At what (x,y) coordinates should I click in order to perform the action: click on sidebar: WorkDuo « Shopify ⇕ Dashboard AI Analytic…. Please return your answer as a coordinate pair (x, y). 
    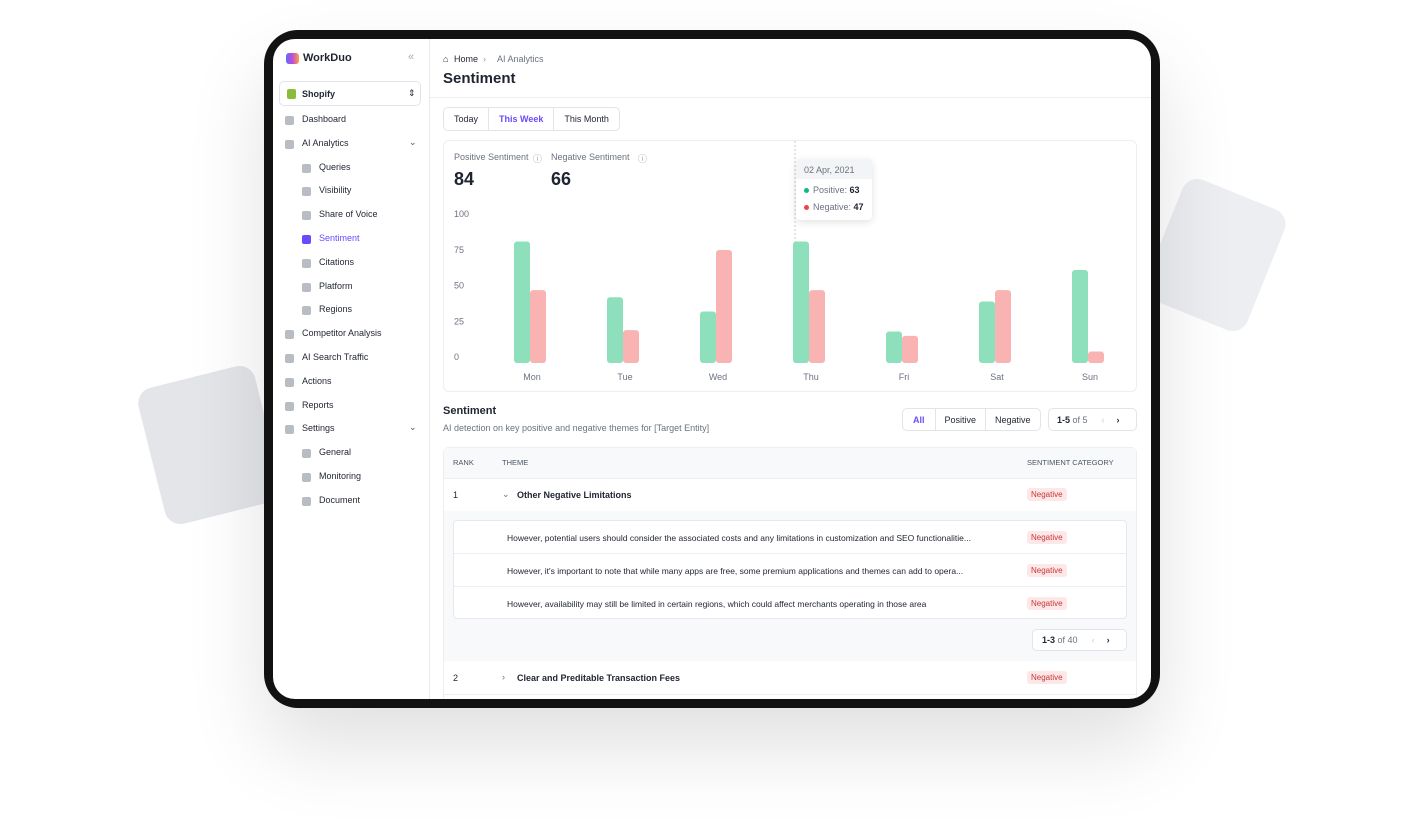
    Looking at the image, I should click on (351, 369).